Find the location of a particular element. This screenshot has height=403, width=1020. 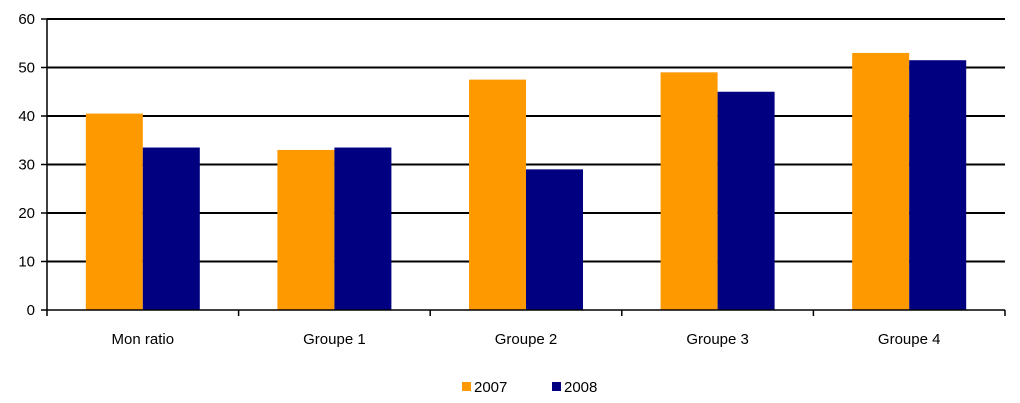

x-tick-label: Groupe 2 is located at coordinates (526, 339).